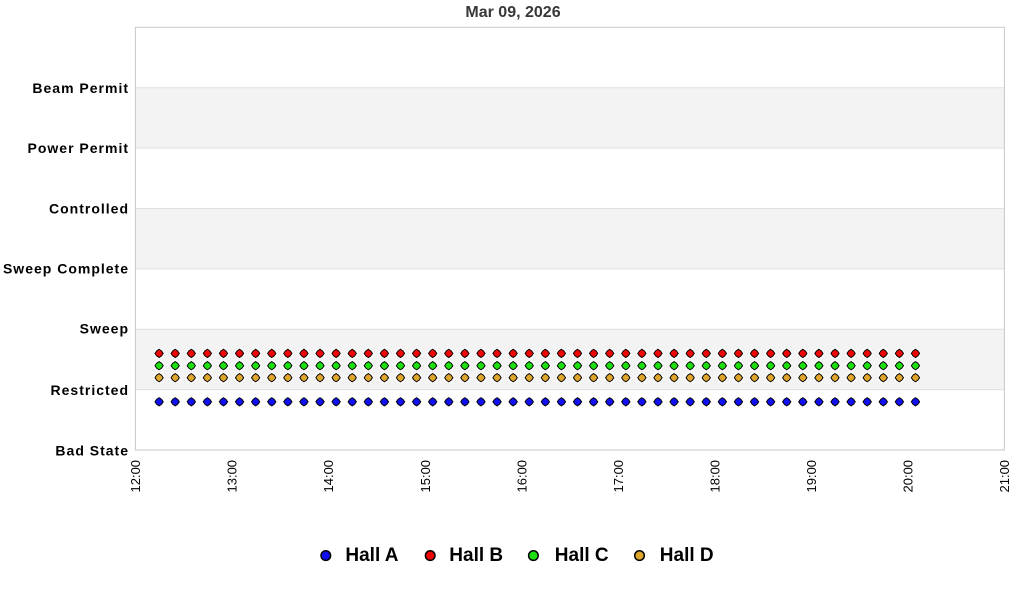  Describe the element at coordinates (371, 555) in the screenshot. I see `svg-text: Hall A` at that location.